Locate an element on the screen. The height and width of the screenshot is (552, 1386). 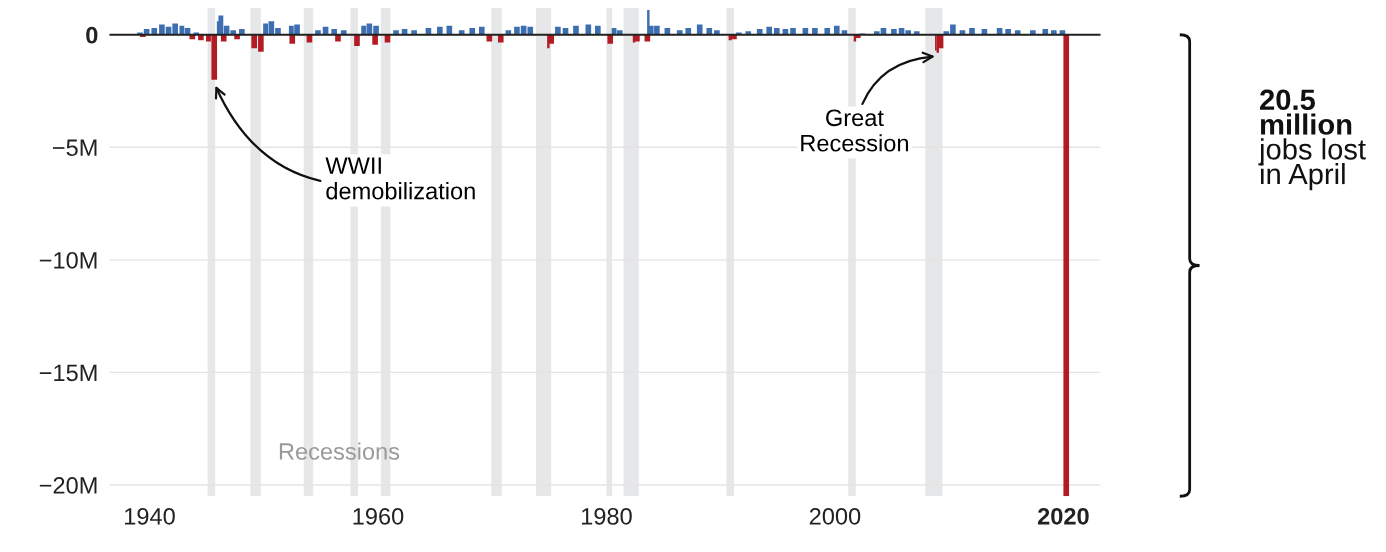
x-tick-label: 1940 is located at coordinates (150, 516).